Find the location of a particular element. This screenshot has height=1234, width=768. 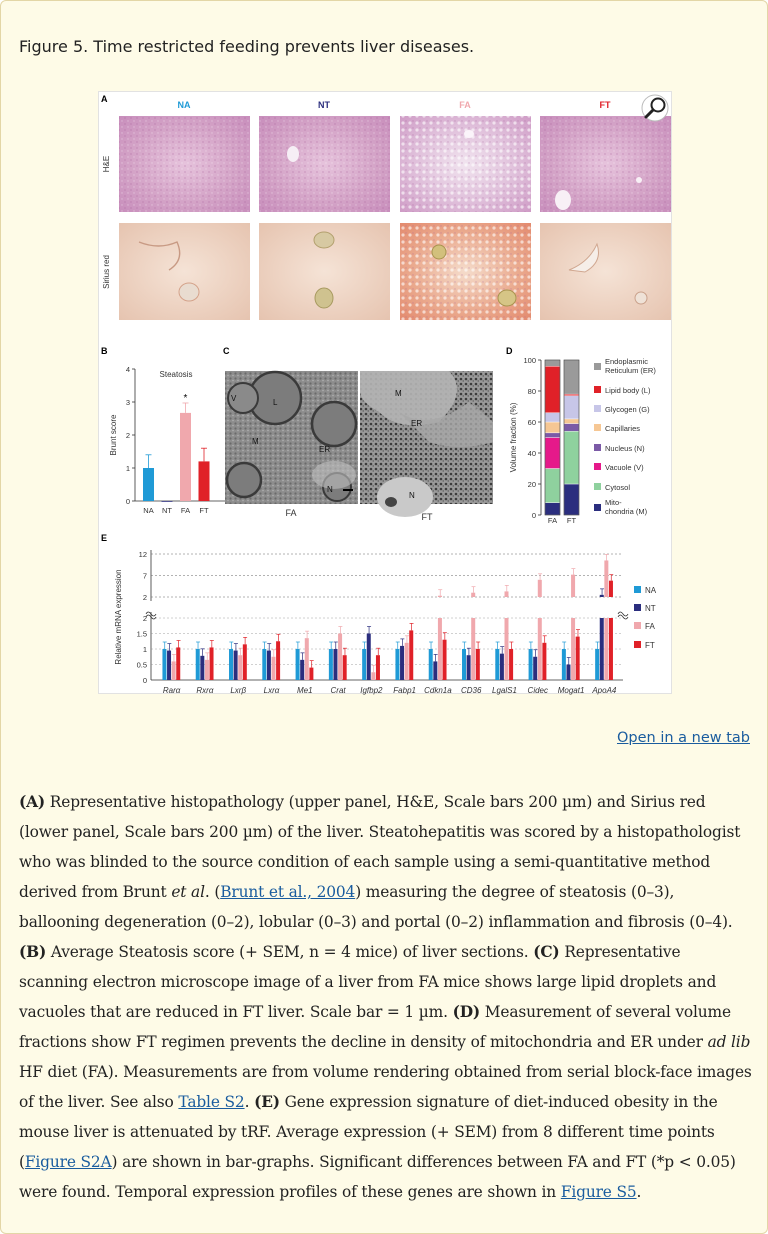

legend-label: NT is located at coordinates (650, 608).